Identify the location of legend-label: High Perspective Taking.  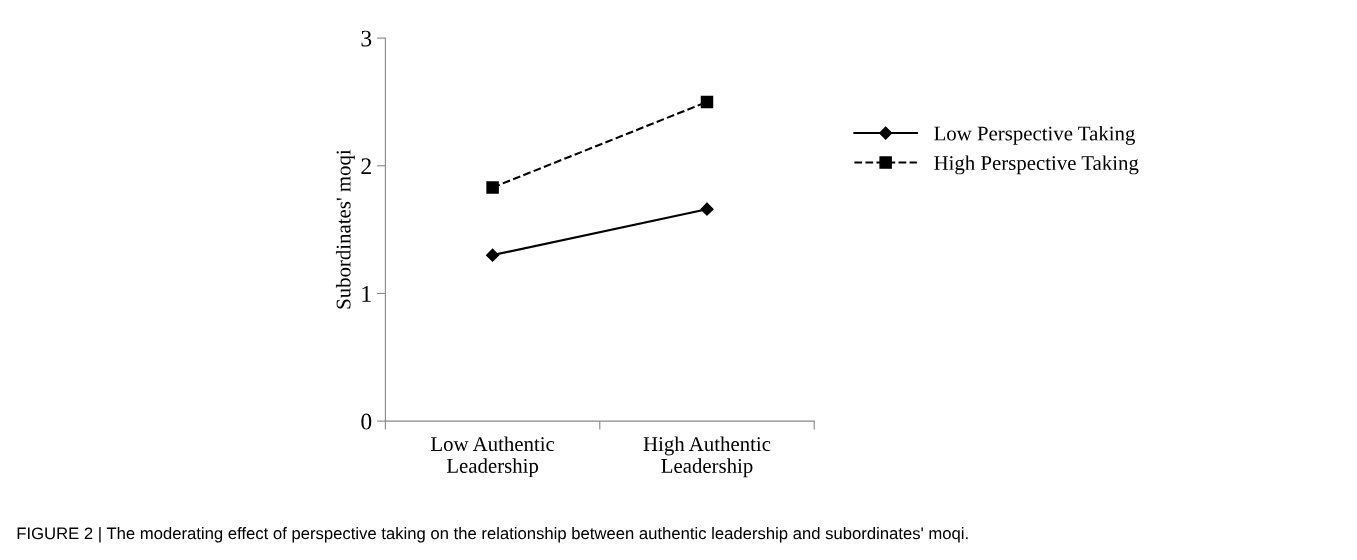
(1036, 165).